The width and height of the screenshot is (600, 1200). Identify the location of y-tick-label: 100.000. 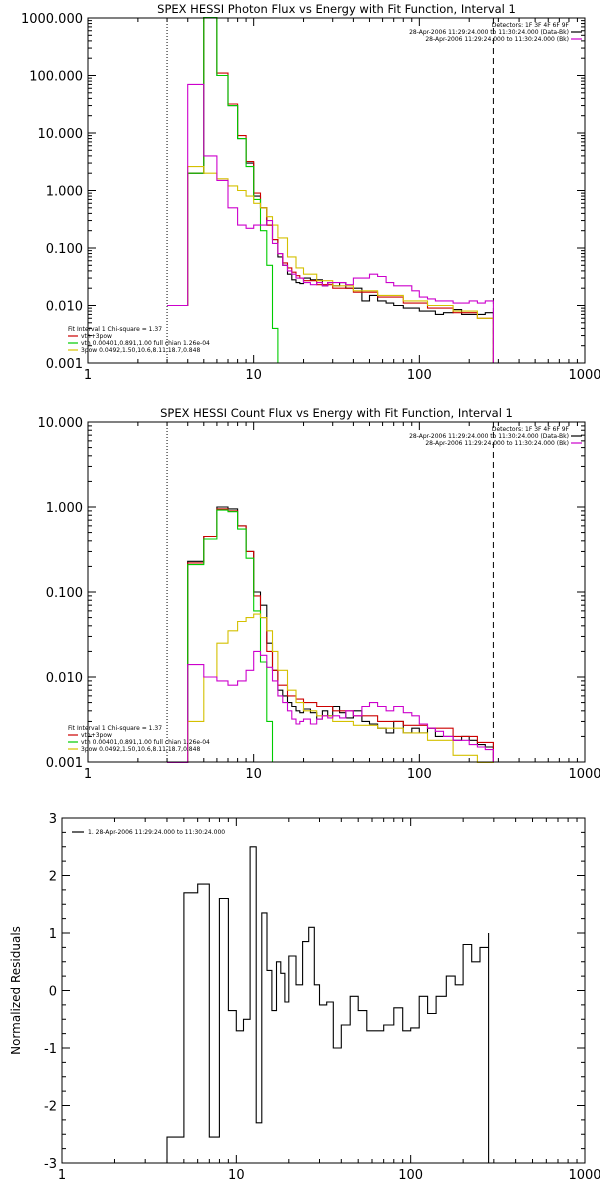
(56, 77).